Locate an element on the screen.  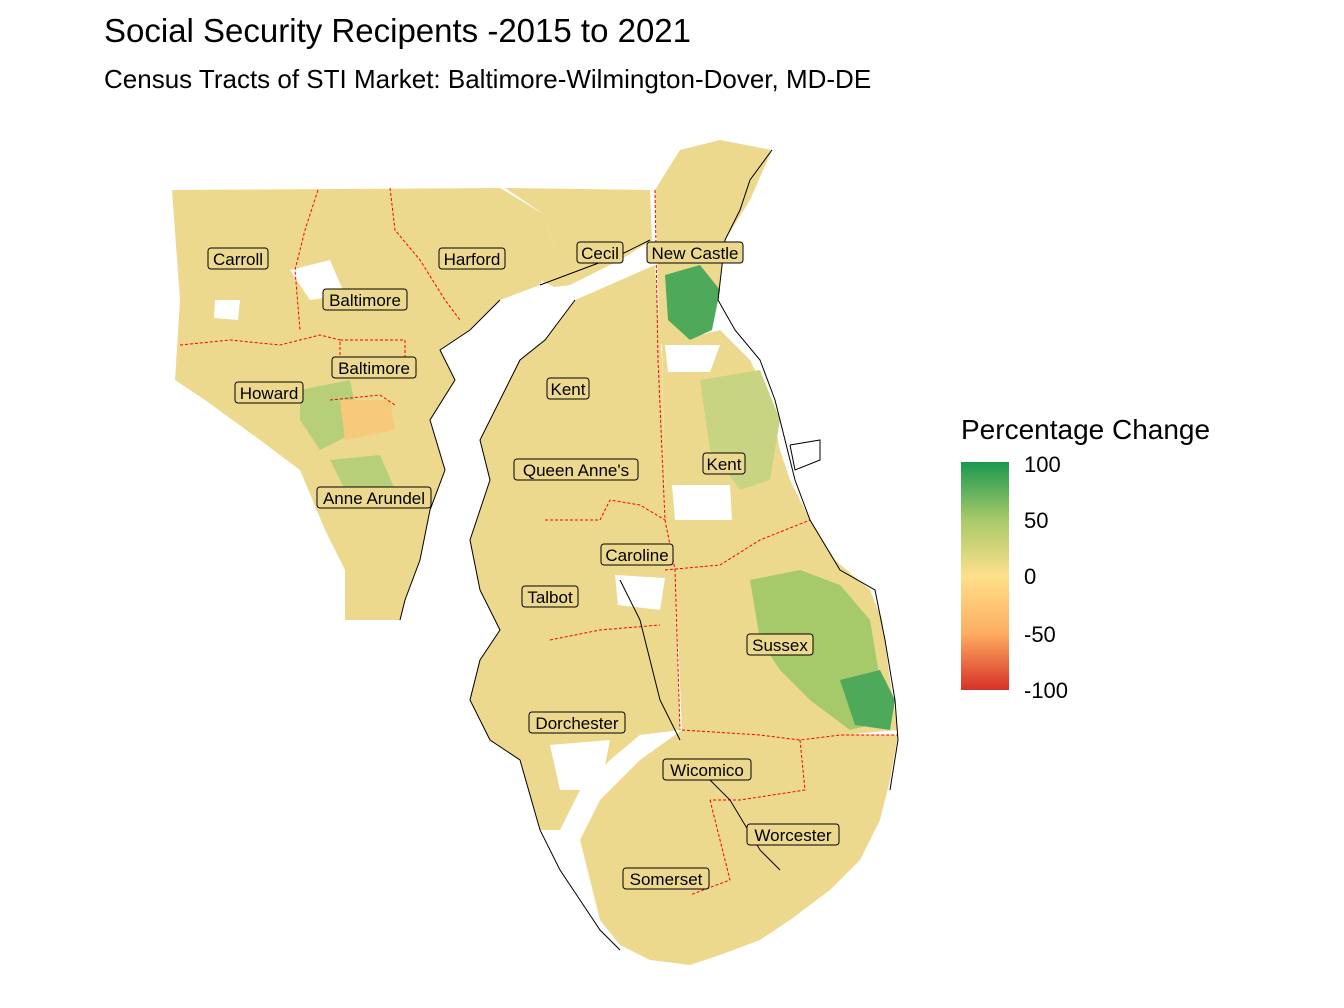
legend-tick-minus-50: -50 is located at coordinates (1040, 634).